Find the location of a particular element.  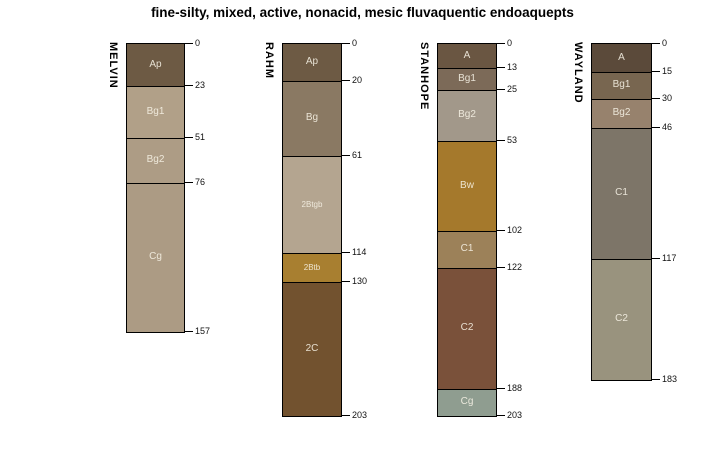

depth-label: 15 is located at coordinates (667, 70).